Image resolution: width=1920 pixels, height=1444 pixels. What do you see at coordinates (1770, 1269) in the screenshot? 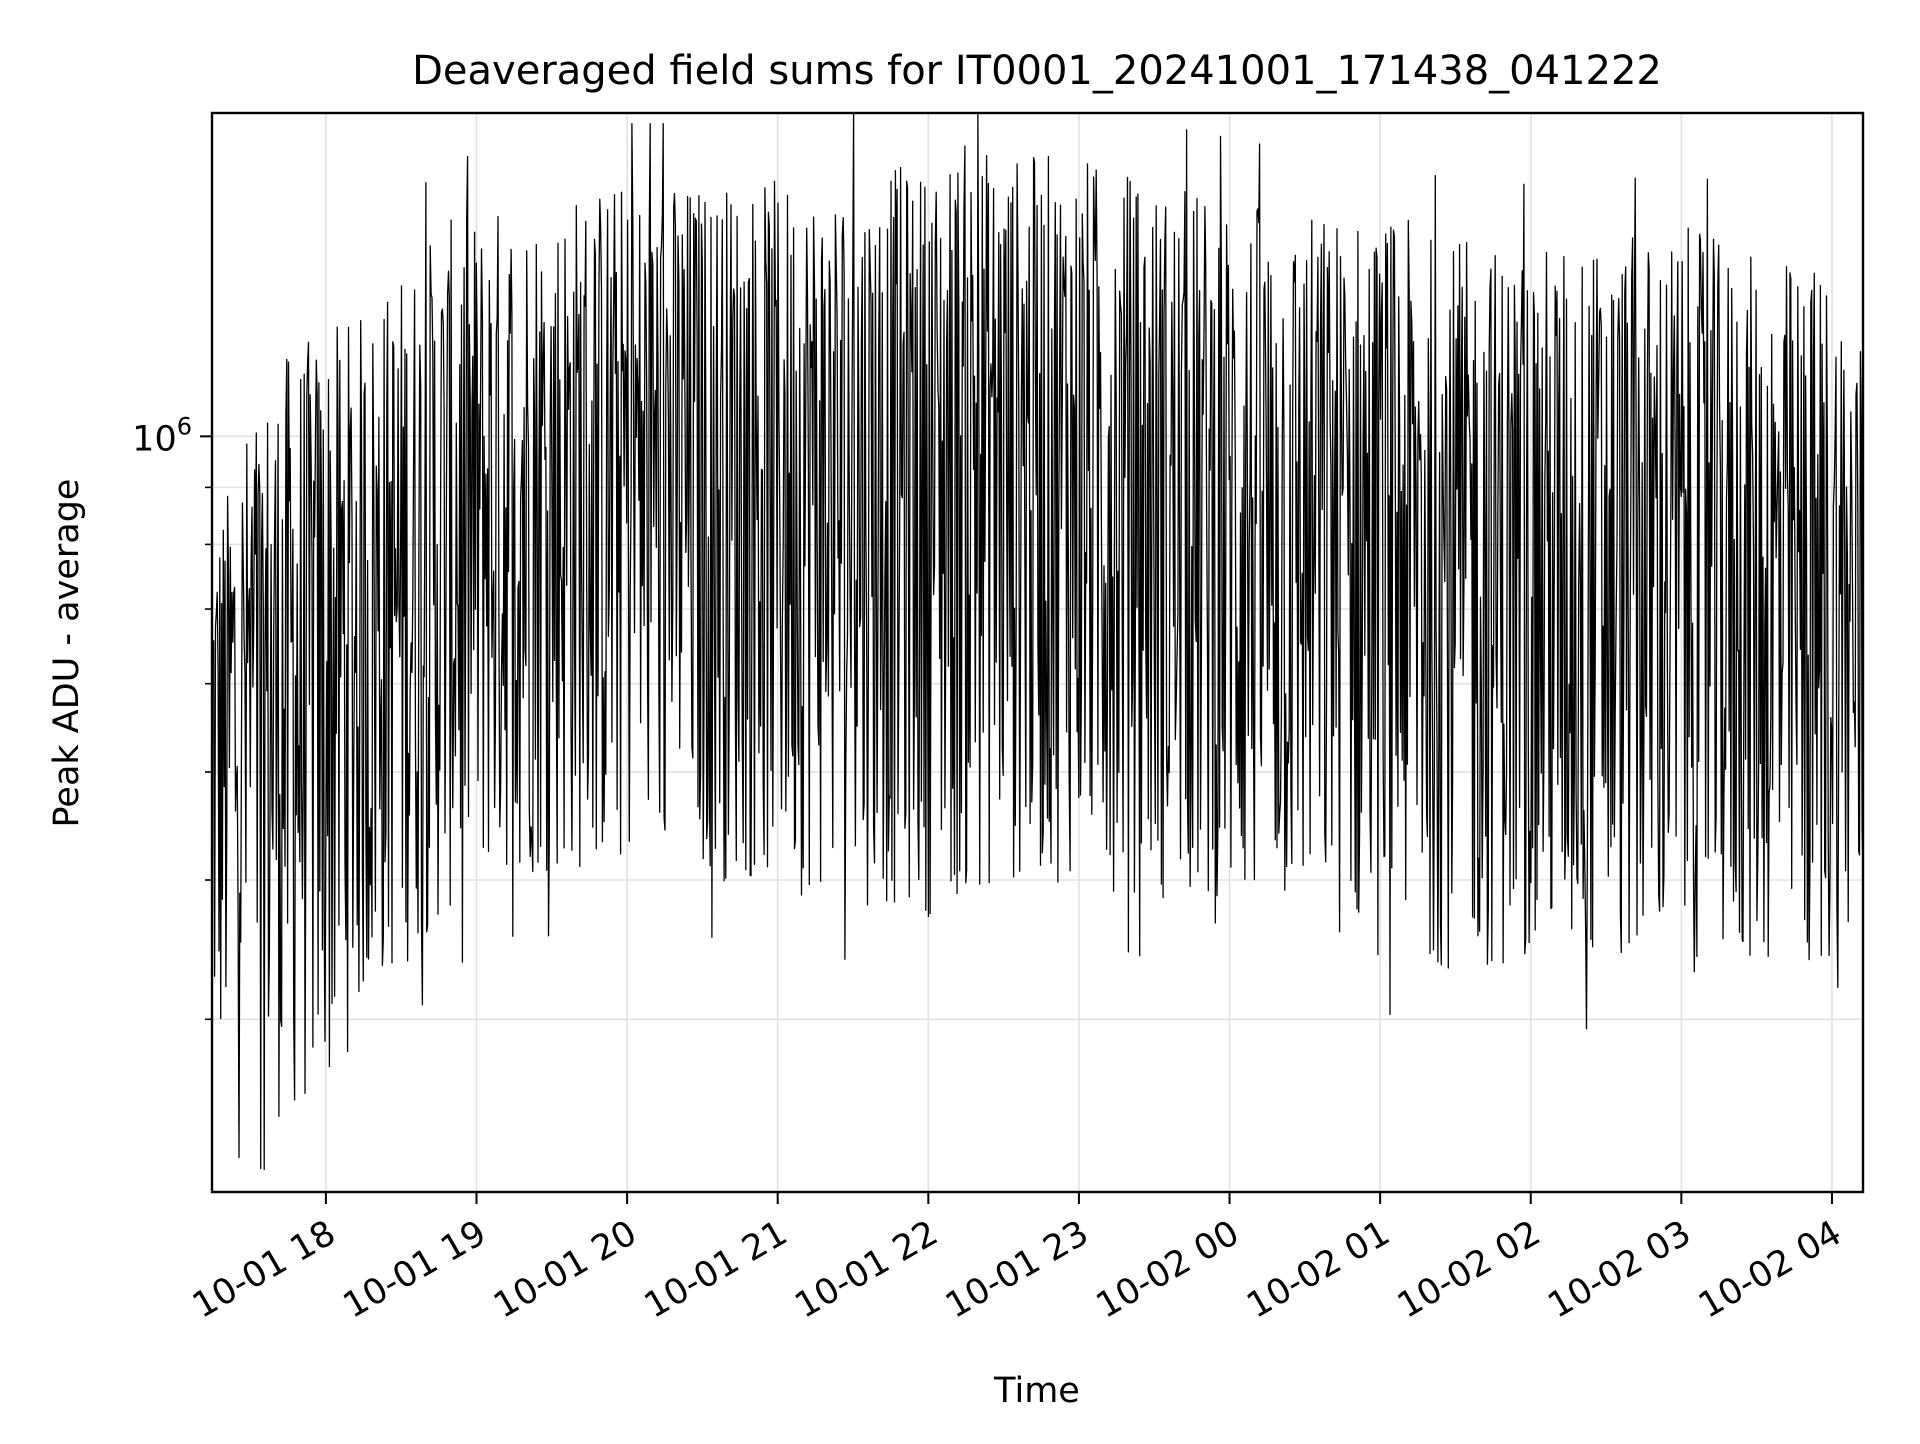
I see `x-tick-label: 10-02 04` at bounding box center [1770, 1269].